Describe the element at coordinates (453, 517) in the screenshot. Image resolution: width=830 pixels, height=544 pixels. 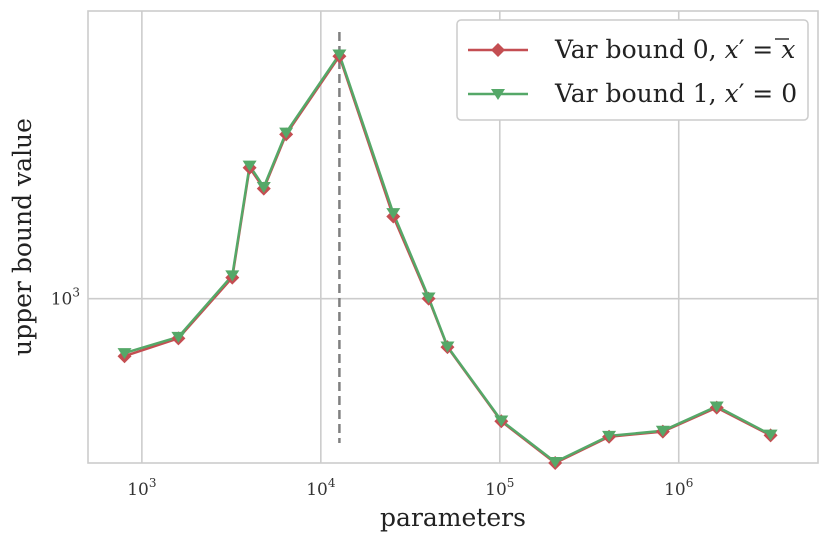
I see `x-axis-label: parameters` at that location.